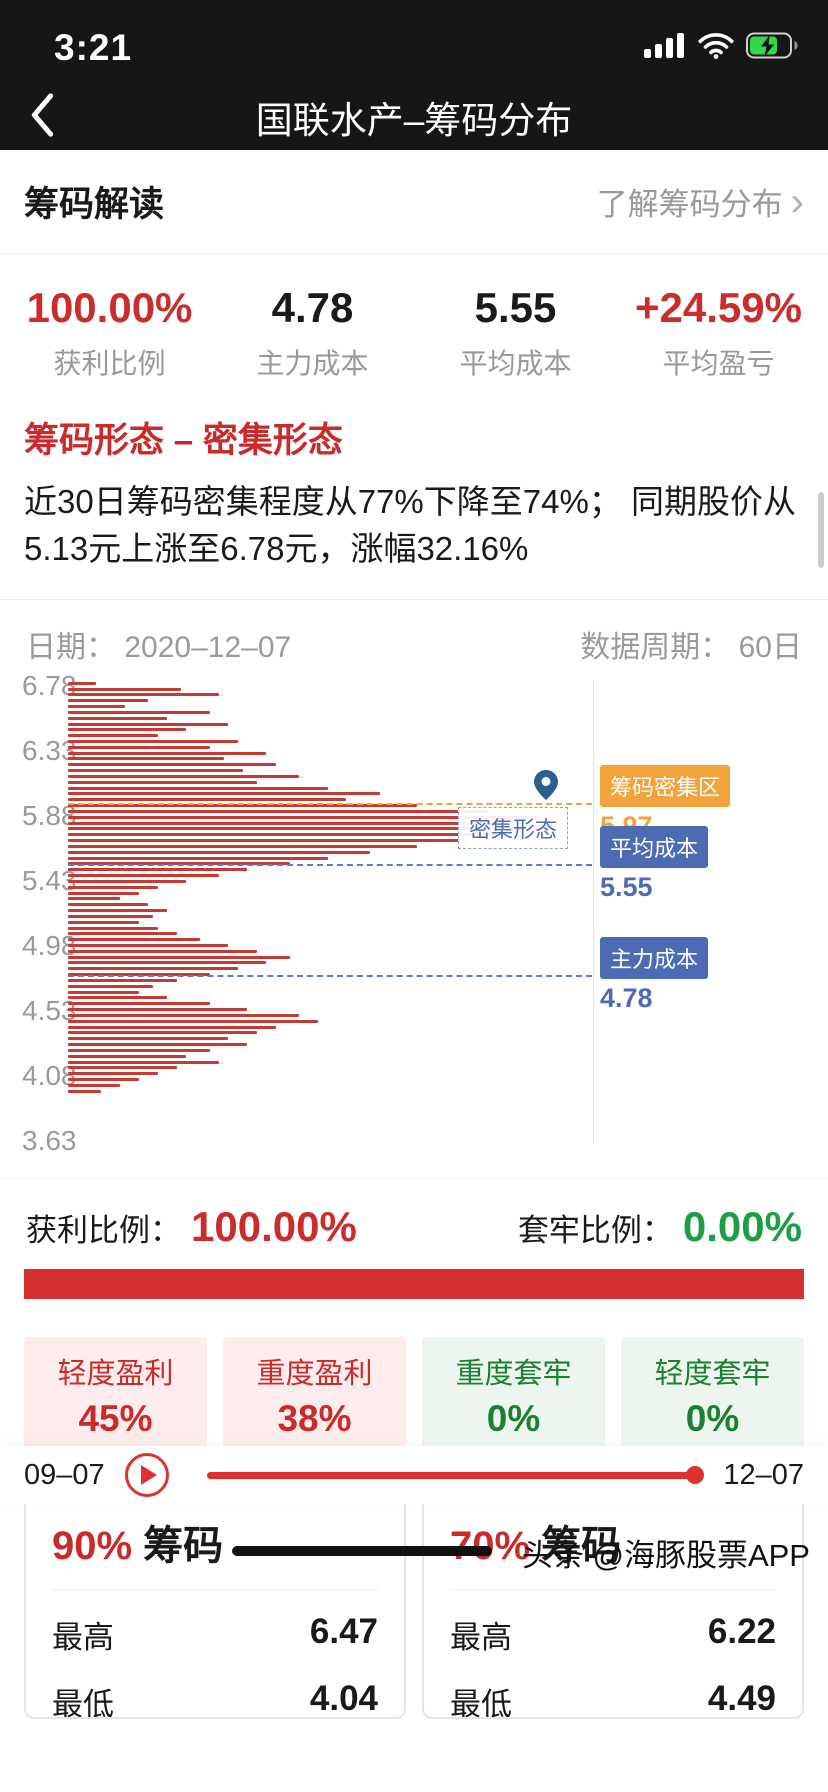  I want to click on box-value: 38%, so click(314, 1418).